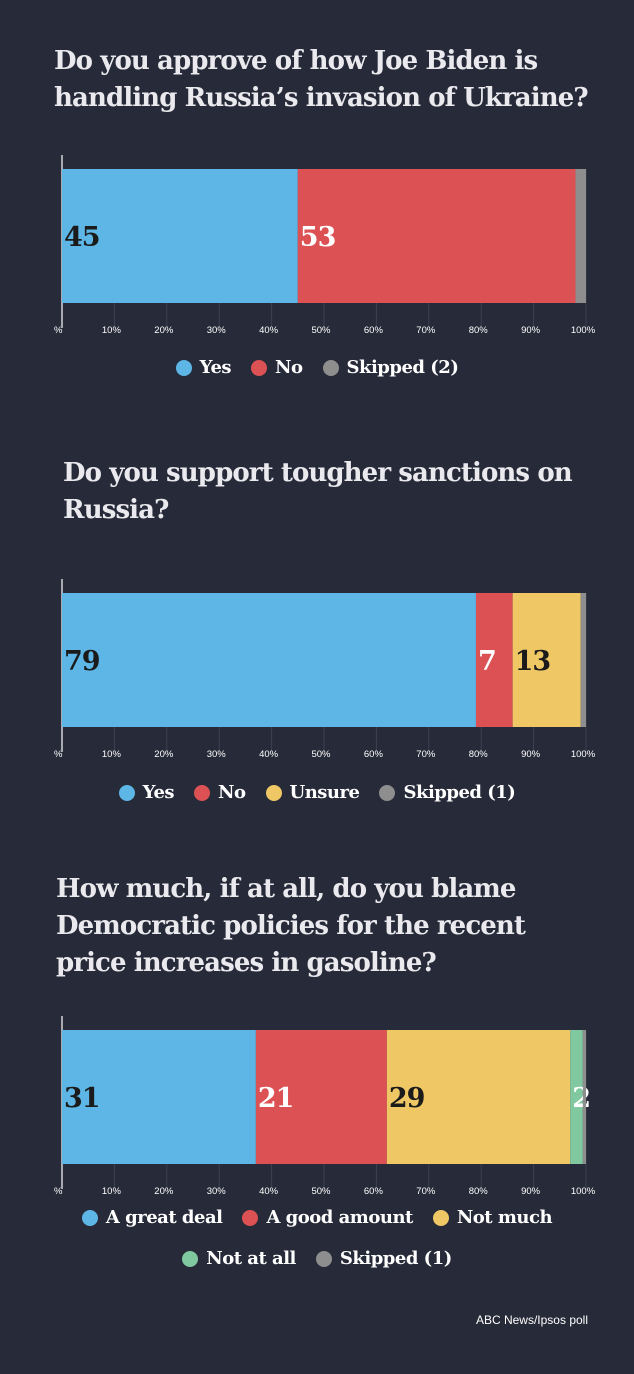 The height and width of the screenshot is (1374, 634). I want to click on legend-item: Skipped (2), so click(390, 367).